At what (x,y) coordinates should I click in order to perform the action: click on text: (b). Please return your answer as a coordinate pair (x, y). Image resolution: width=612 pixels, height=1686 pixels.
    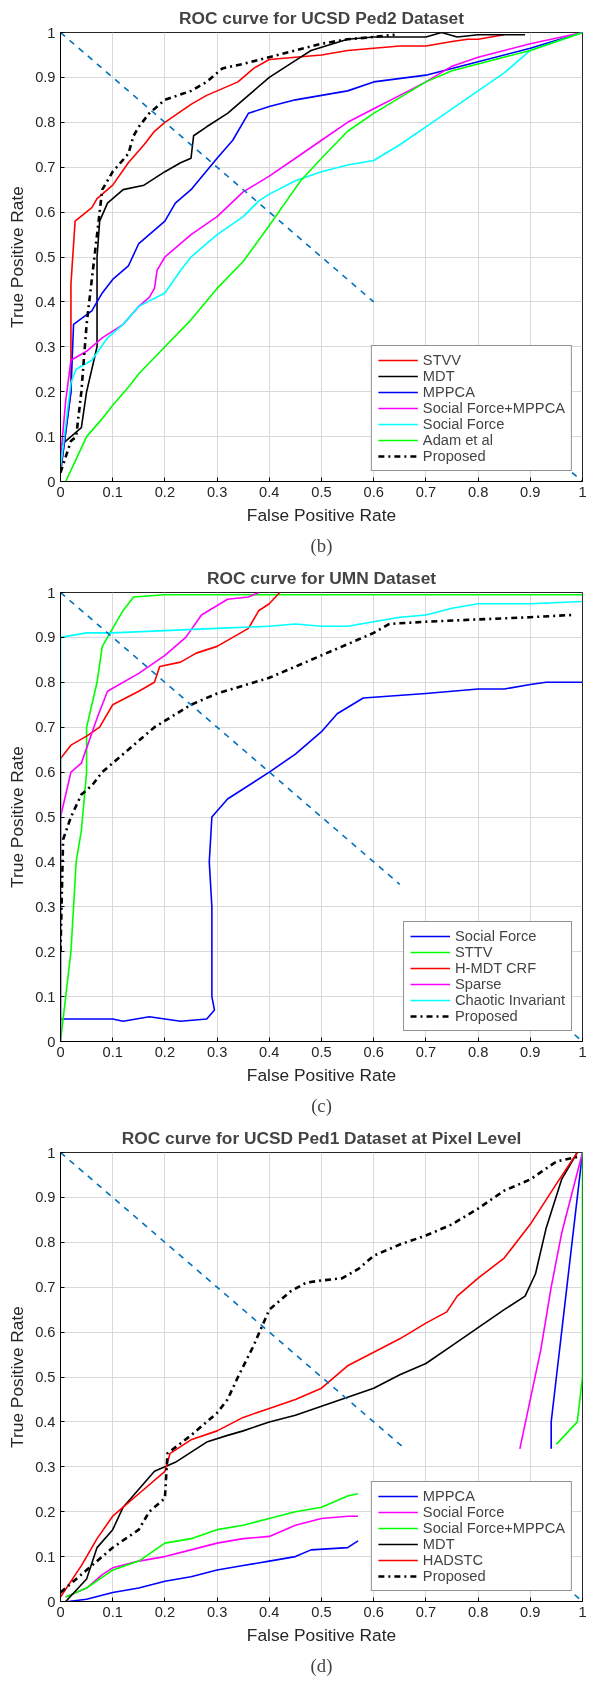
    Looking at the image, I should click on (321, 545).